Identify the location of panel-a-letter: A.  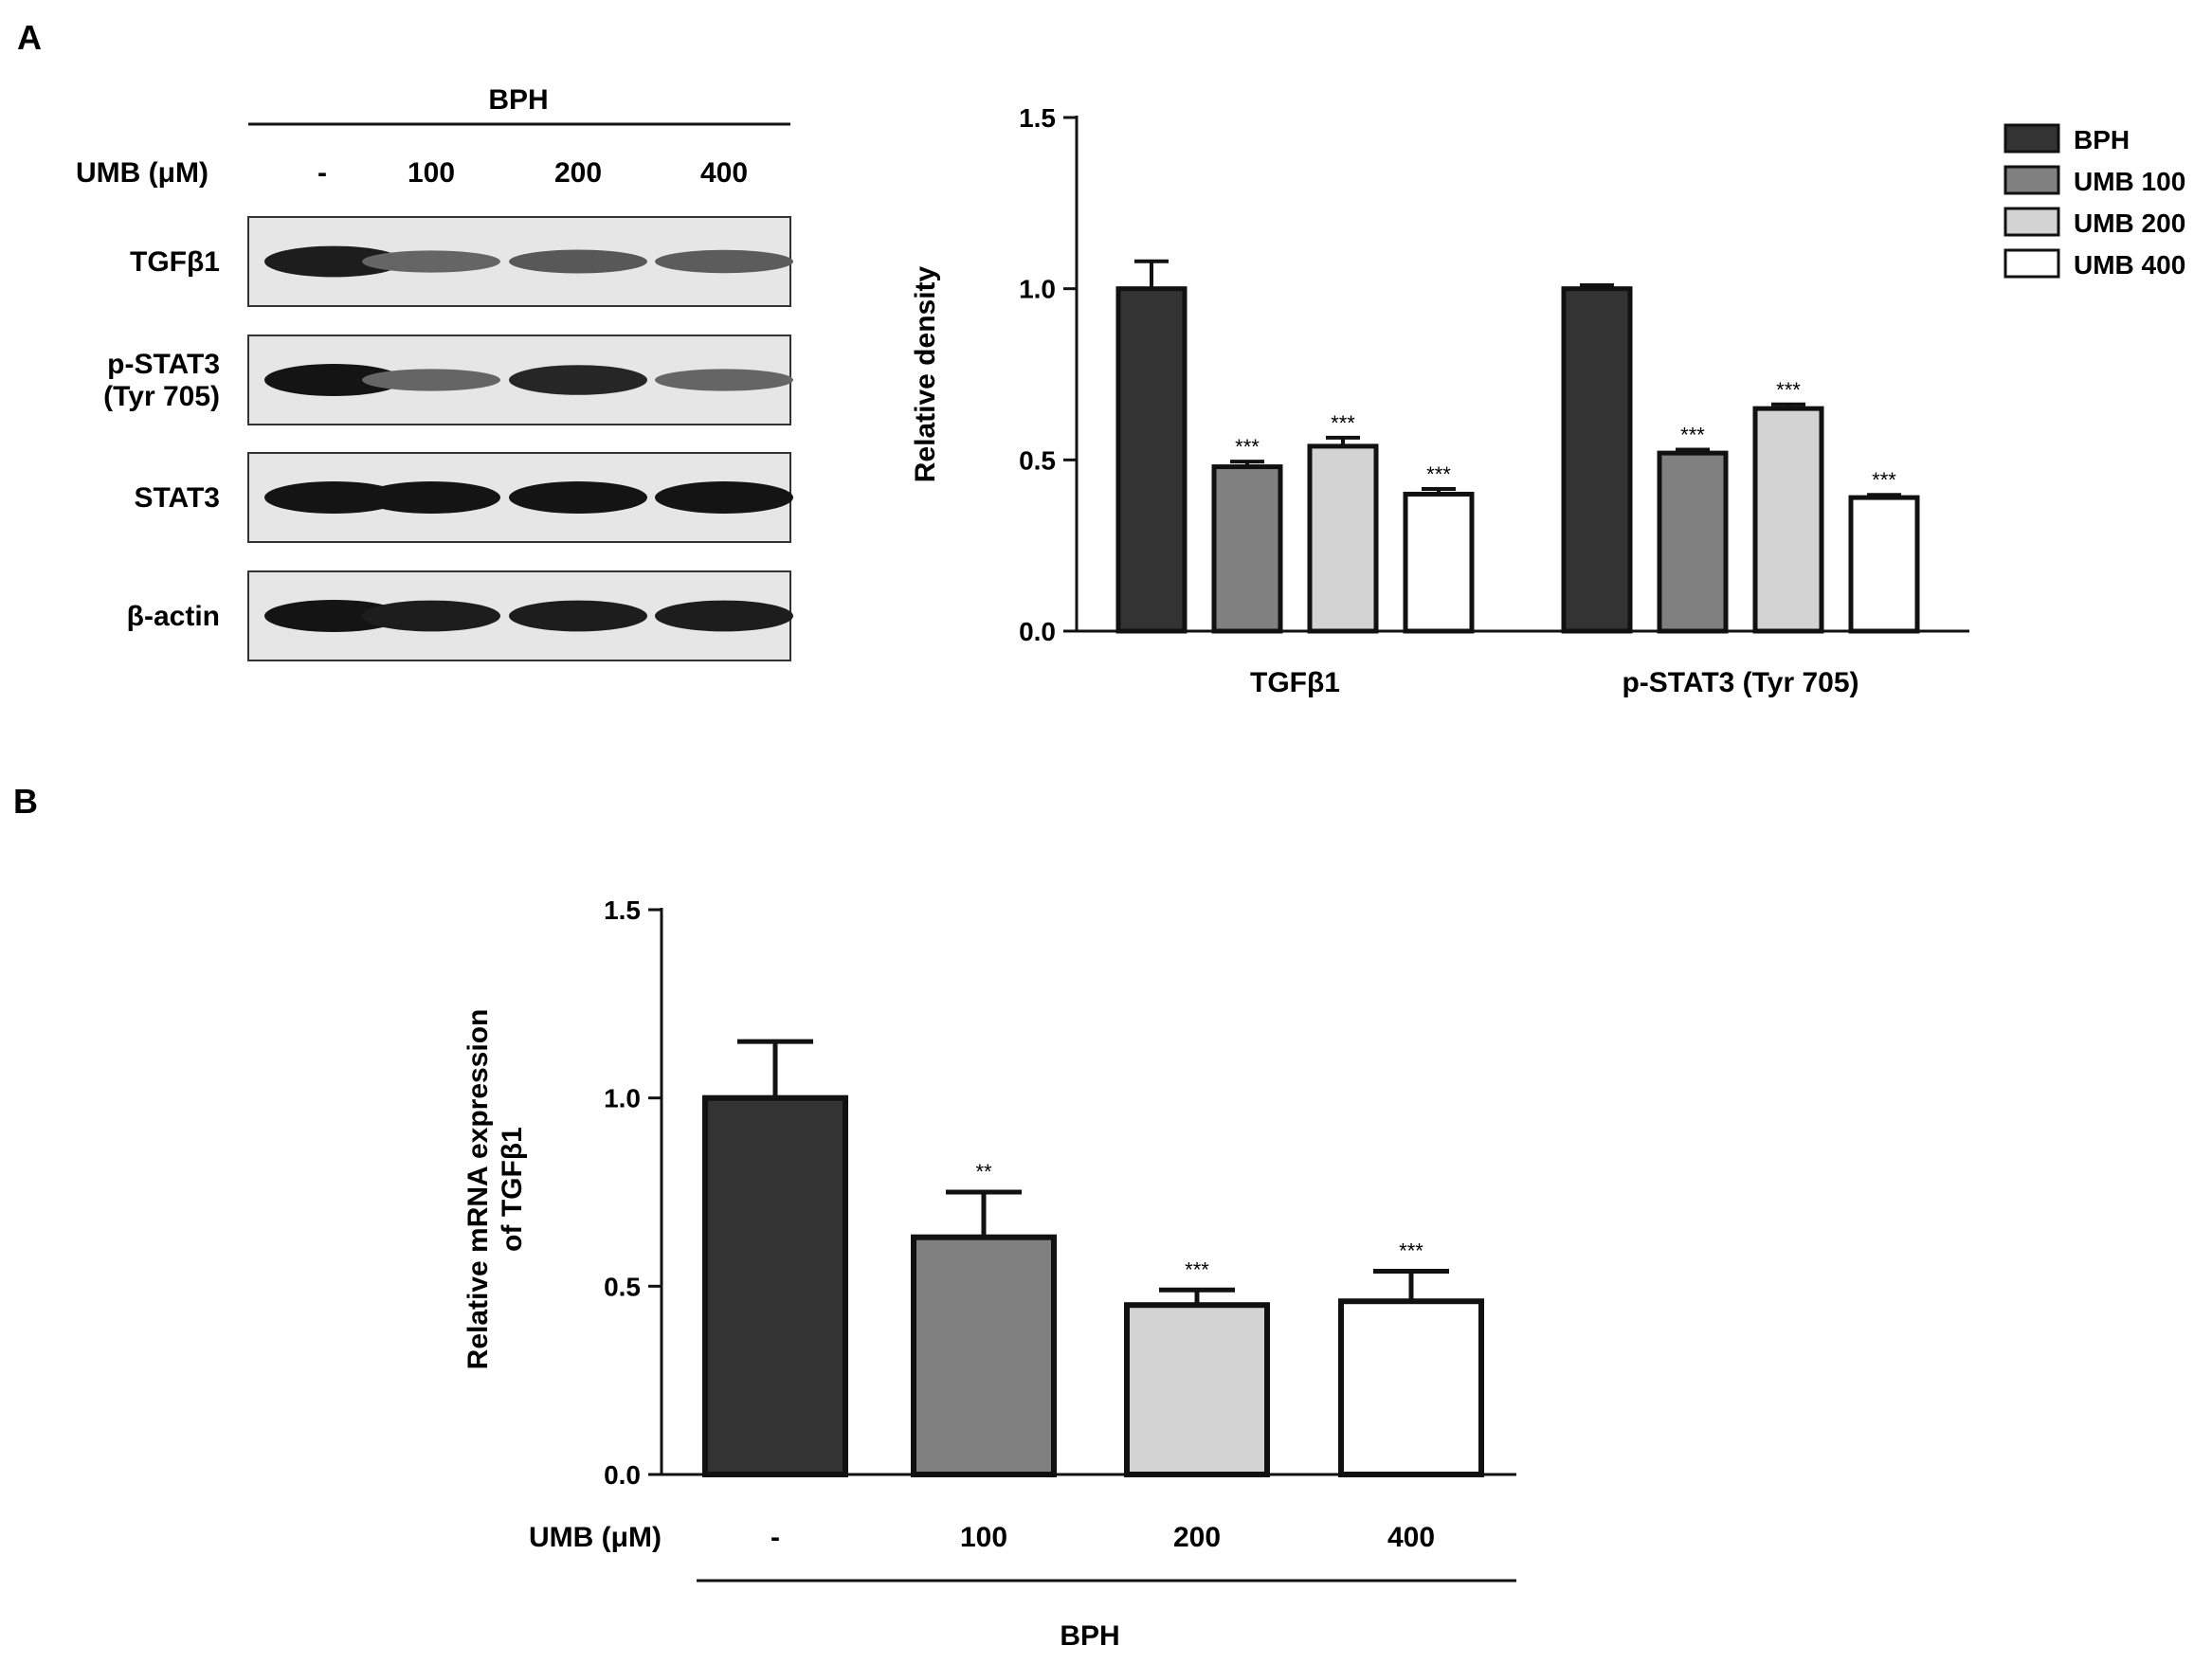
(29, 37).